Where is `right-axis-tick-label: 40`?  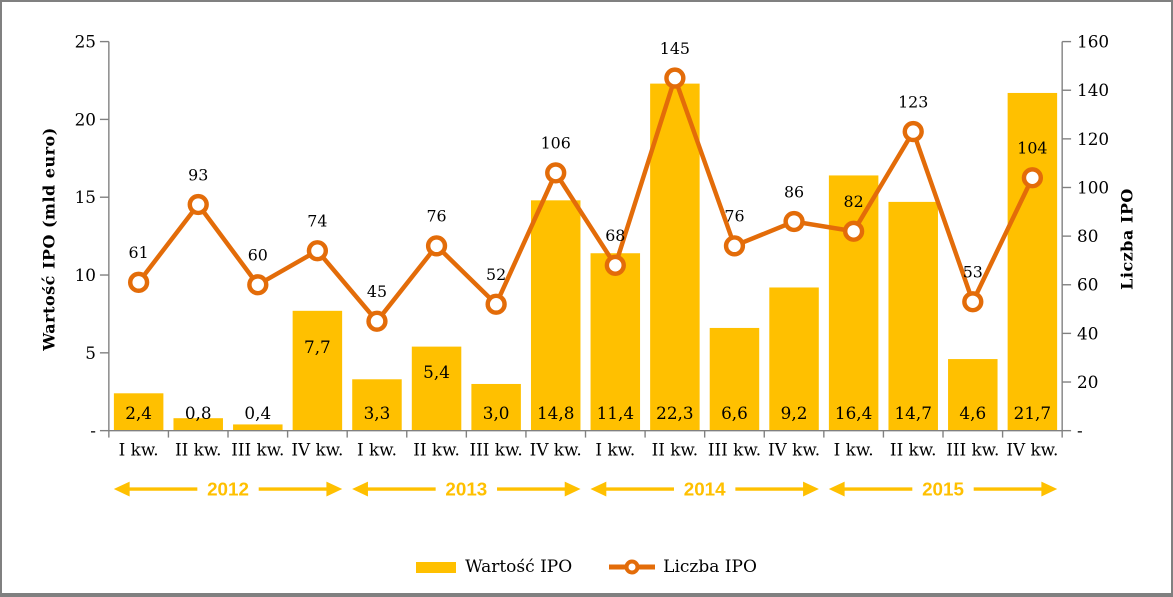 right-axis-tick-label: 40 is located at coordinates (1087, 333).